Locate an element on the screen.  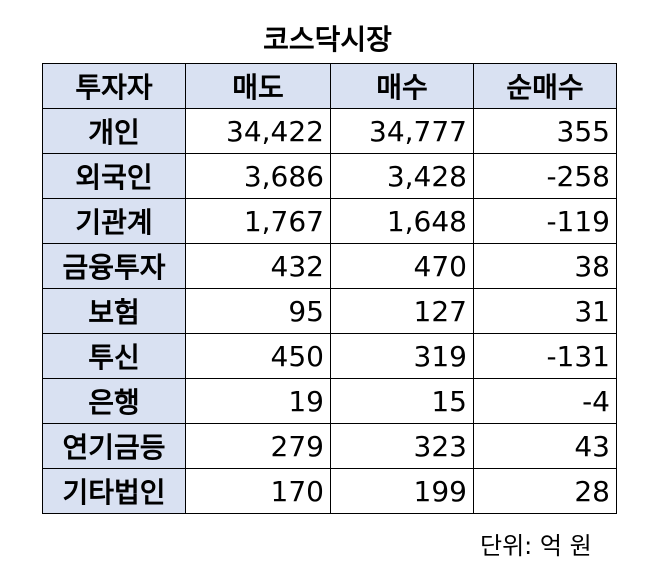
value-cell: 323 is located at coordinates (402, 446).